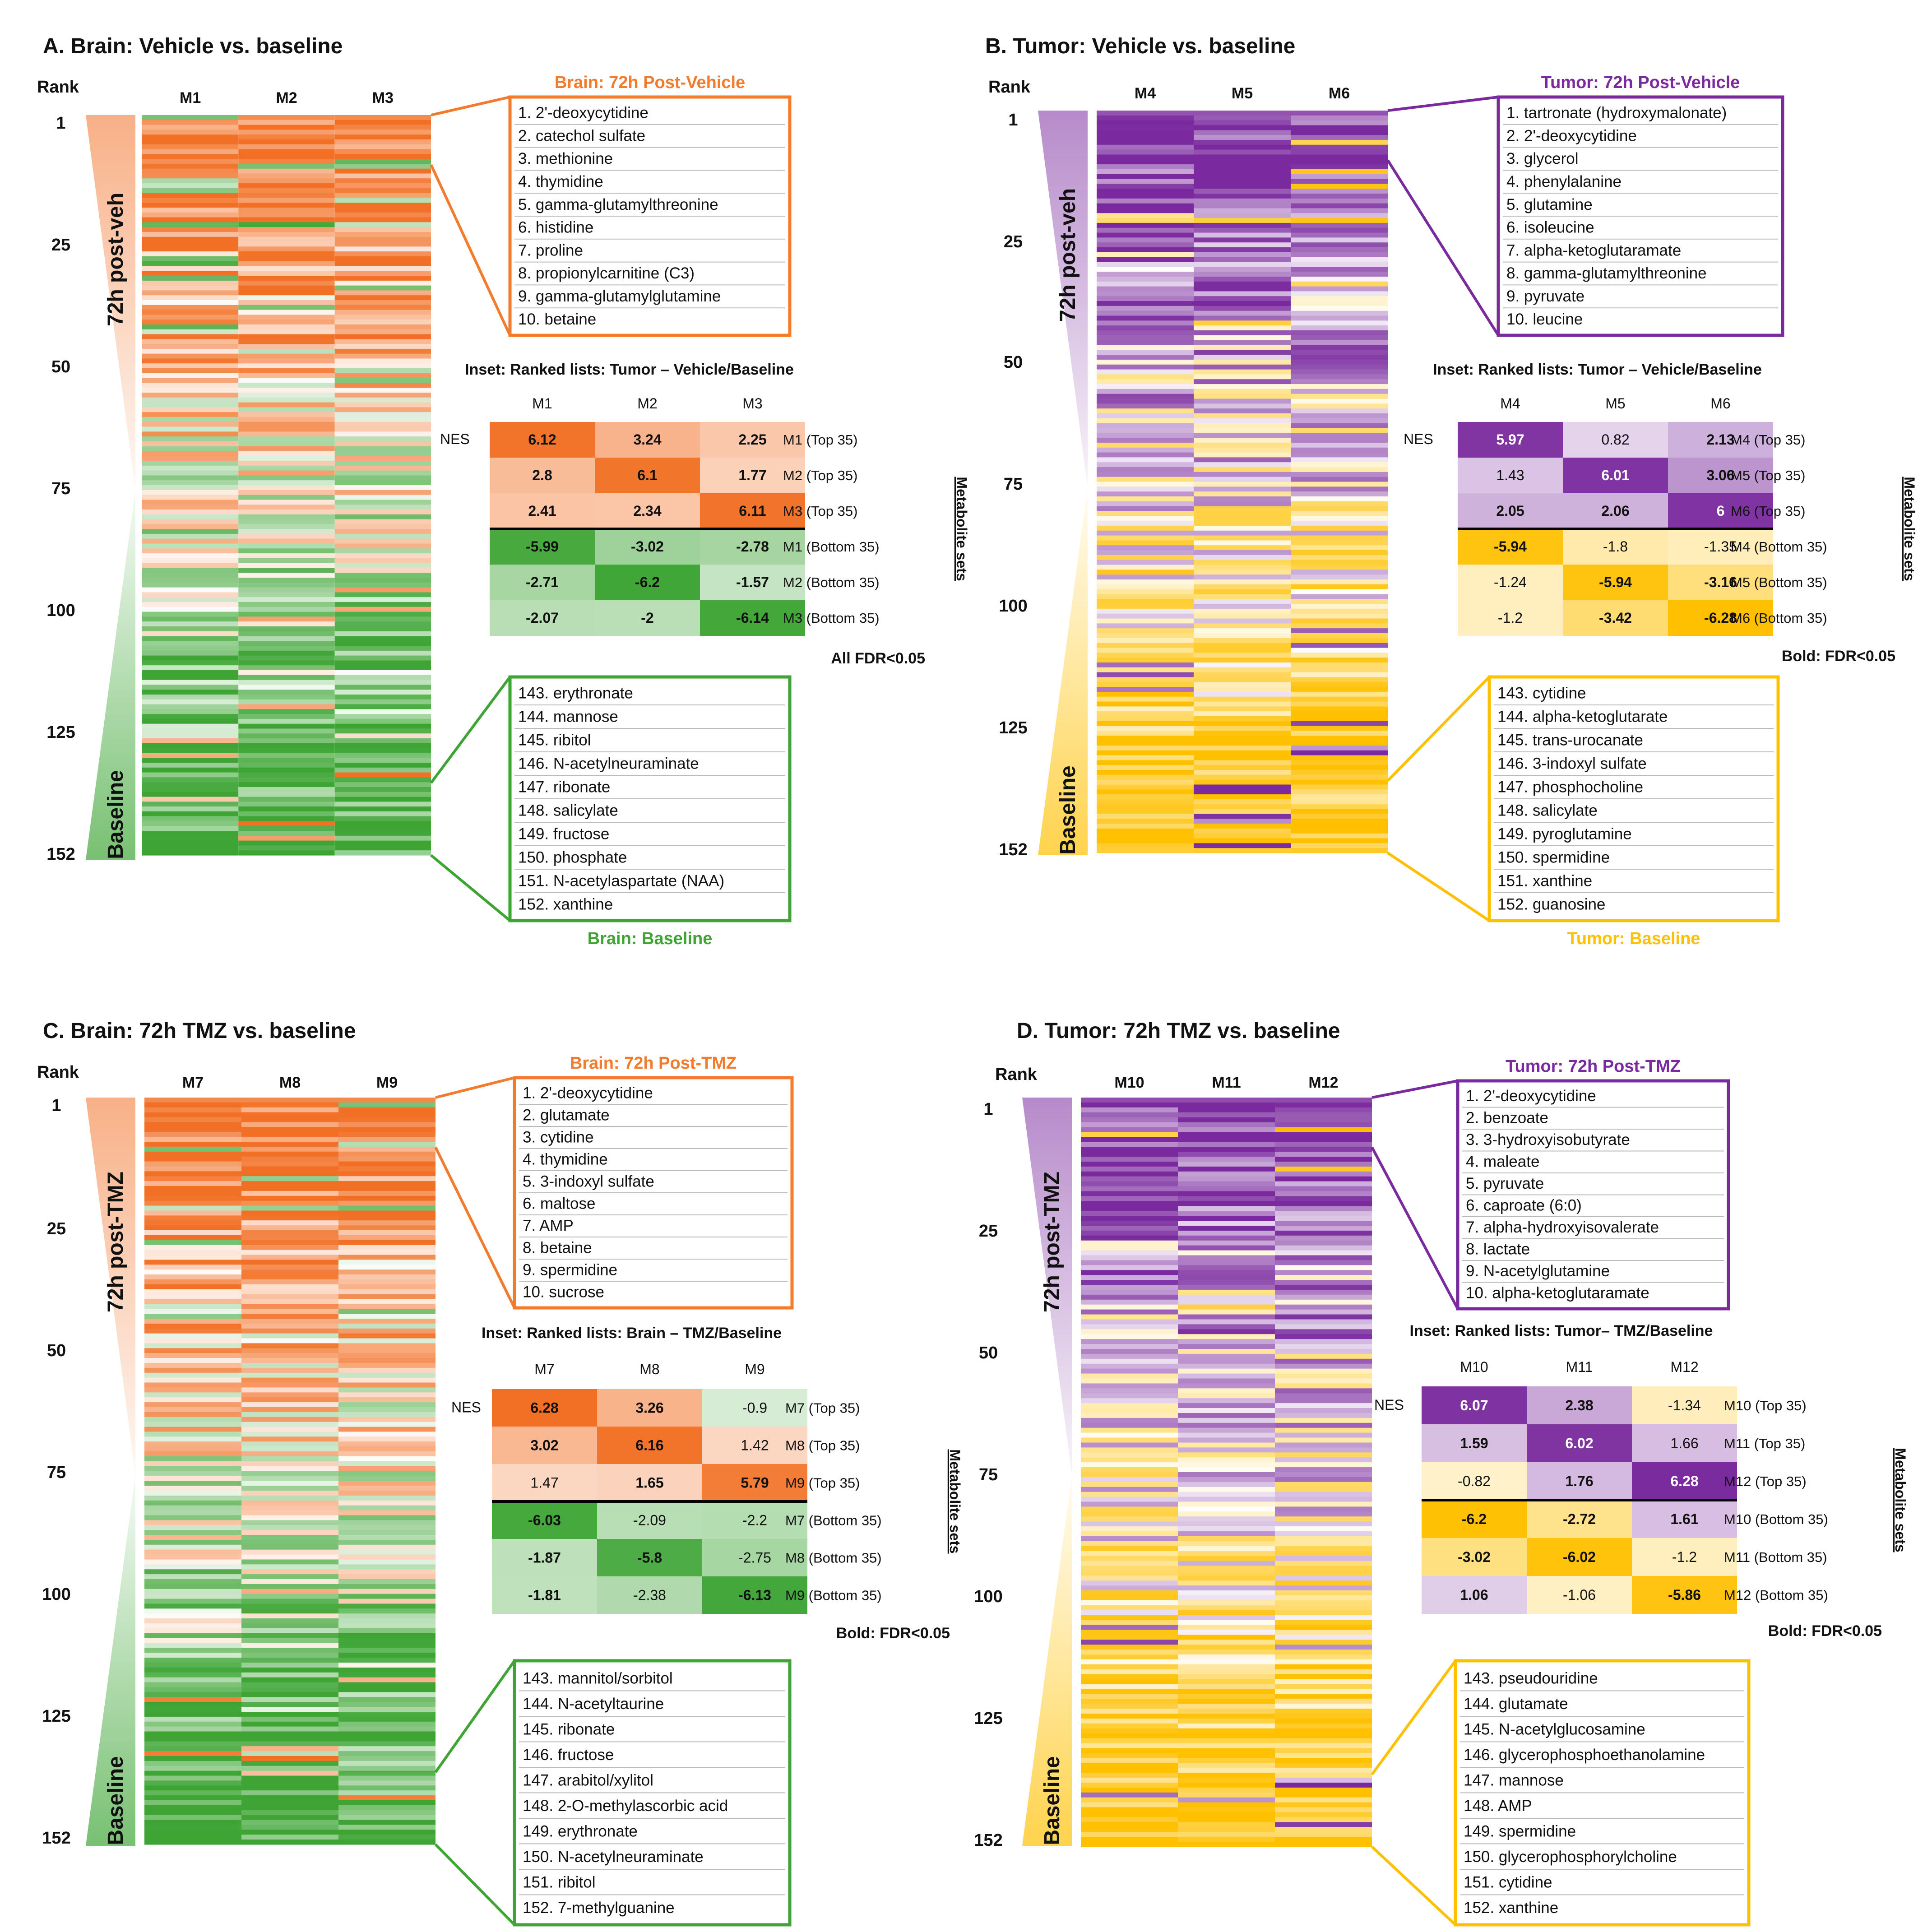 This screenshot has height=1932, width=1932. What do you see at coordinates (542, 439) in the screenshot?
I see `nes-value: 6.12` at bounding box center [542, 439].